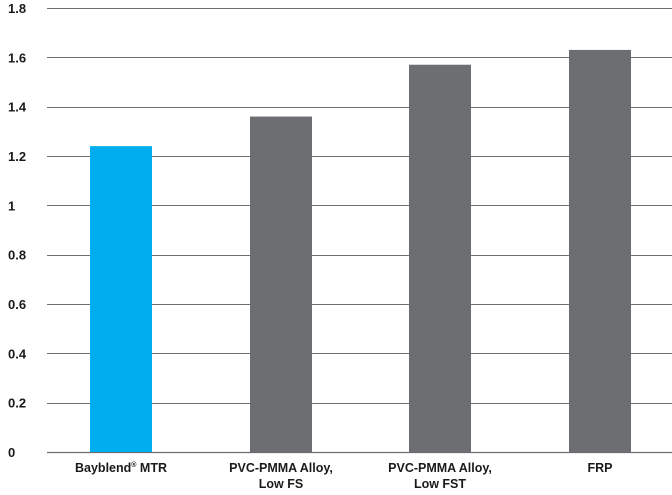 The height and width of the screenshot is (495, 672). What do you see at coordinates (17, 403) in the screenshot?
I see `y-tick-label: 0.2` at bounding box center [17, 403].